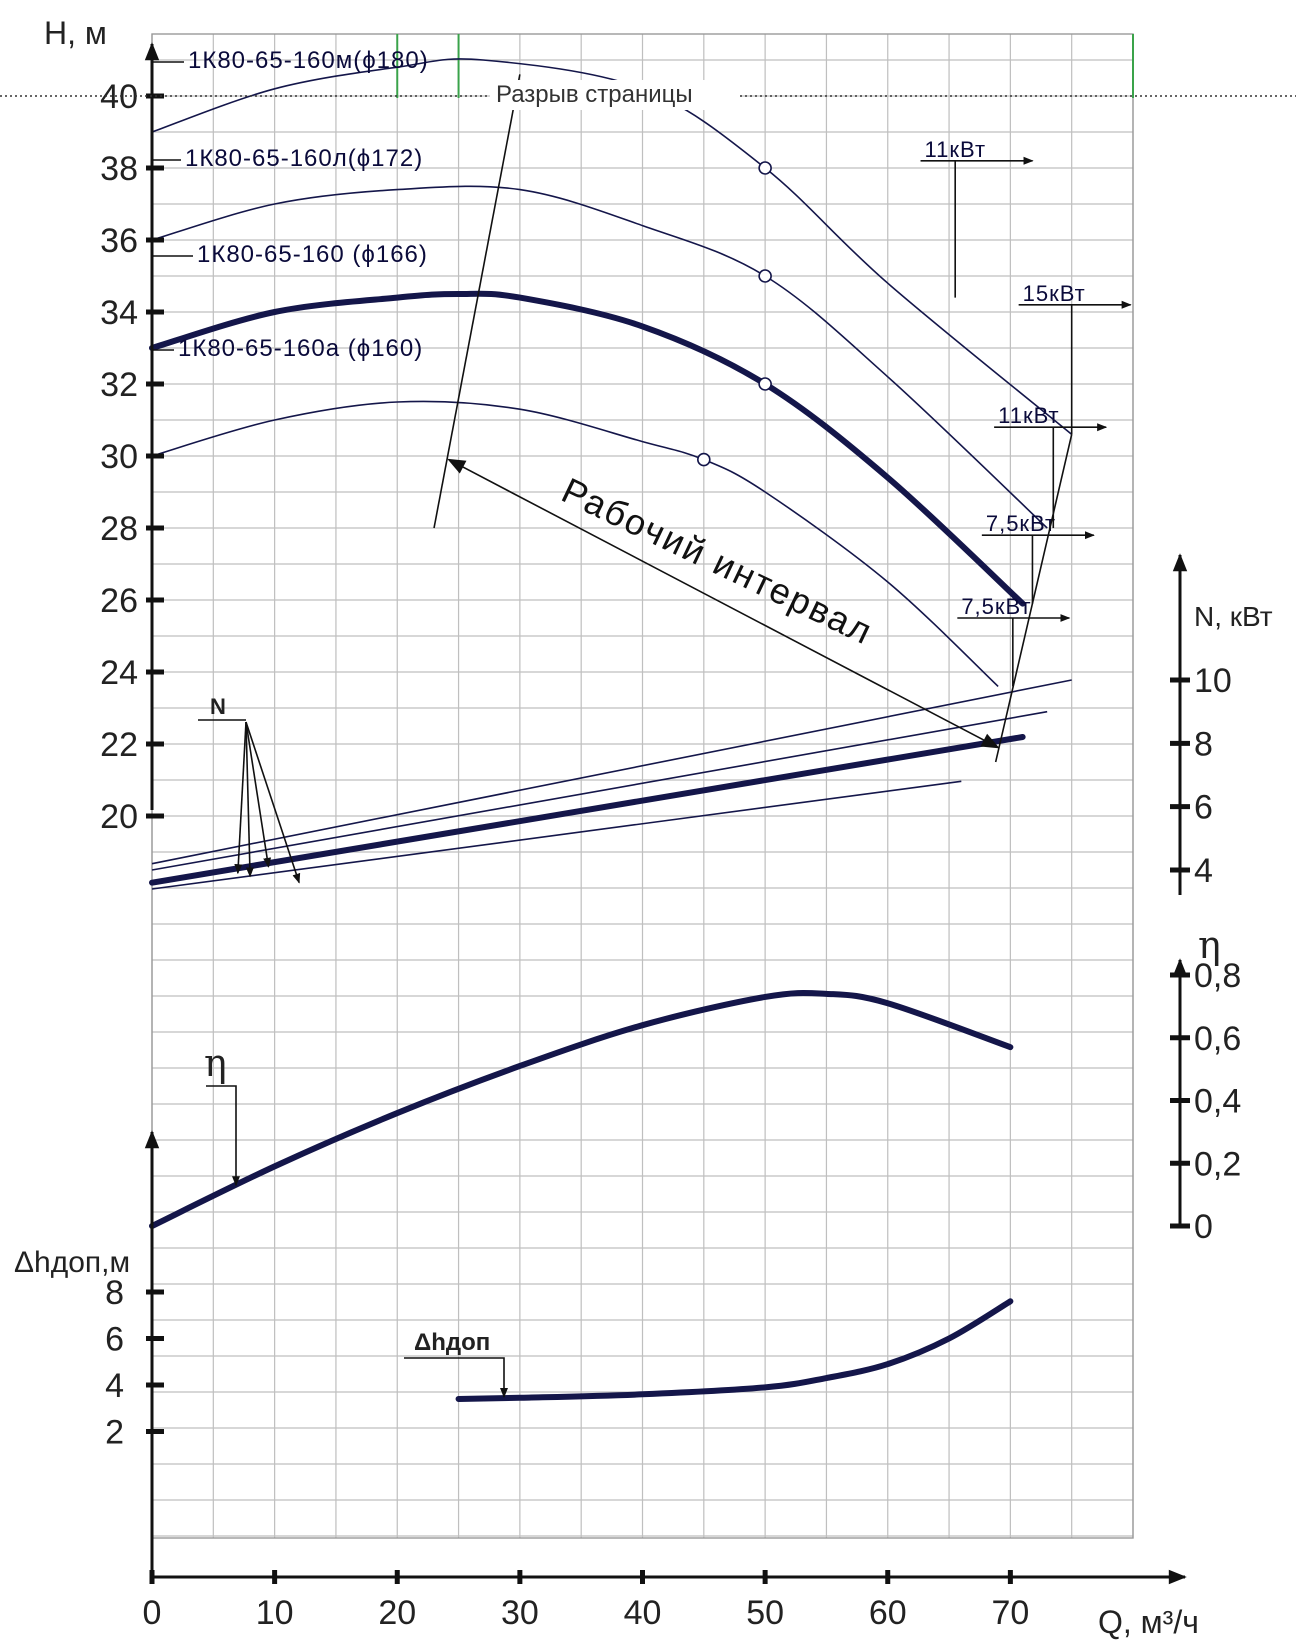 The image size is (1296, 1641). I want to click on x-tick-label: 20, so click(397, 1613).